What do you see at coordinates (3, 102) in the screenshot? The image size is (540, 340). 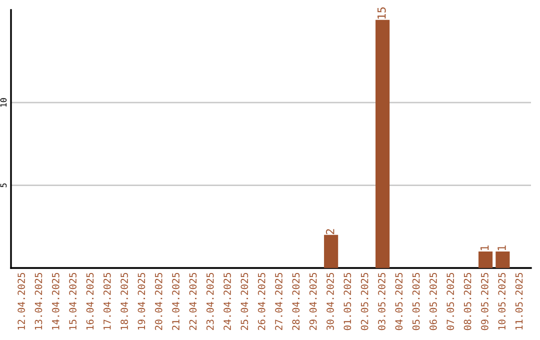 I see `y-tick-label: 10` at bounding box center [3, 102].